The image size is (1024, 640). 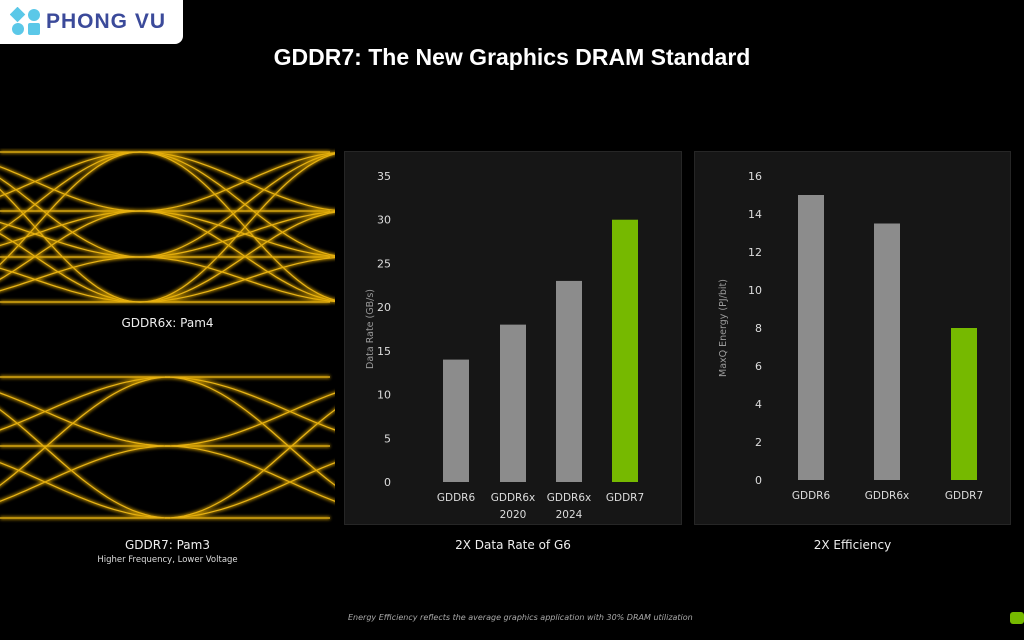 What do you see at coordinates (384, 351) in the screenshot?
I see `y-tick-label: 15` at bounding box center [384, 351].